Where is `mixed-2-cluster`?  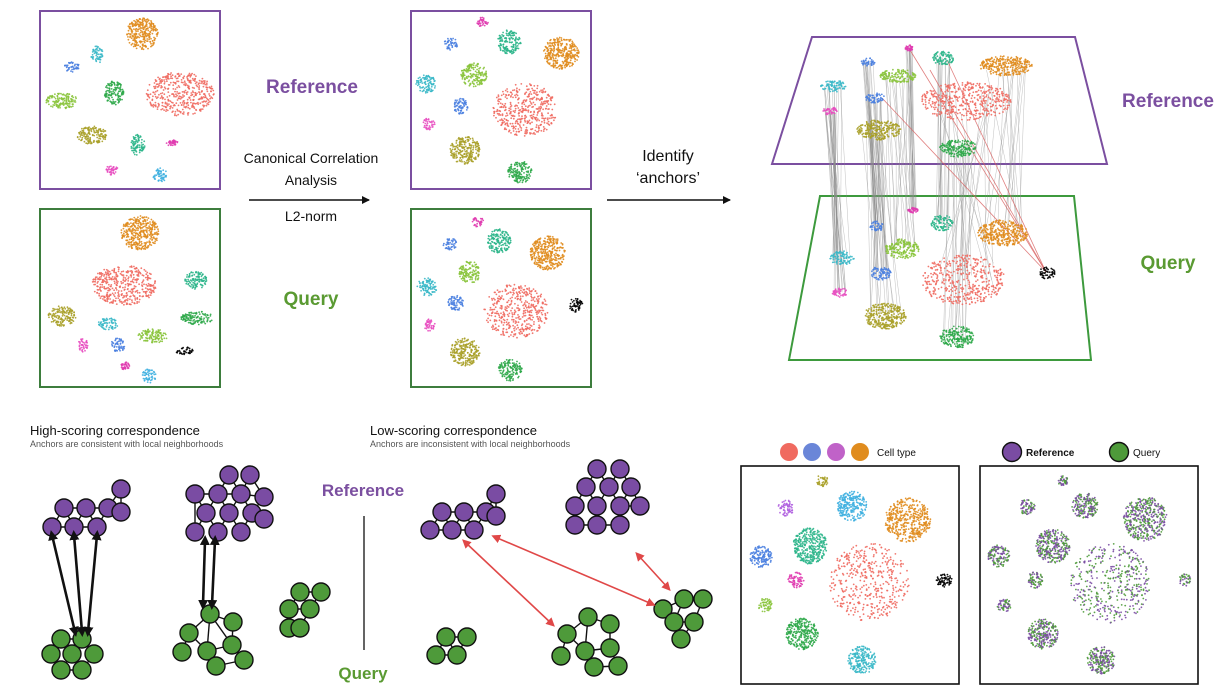 mixed-2-cluster is located at coordinates (1085, 505).